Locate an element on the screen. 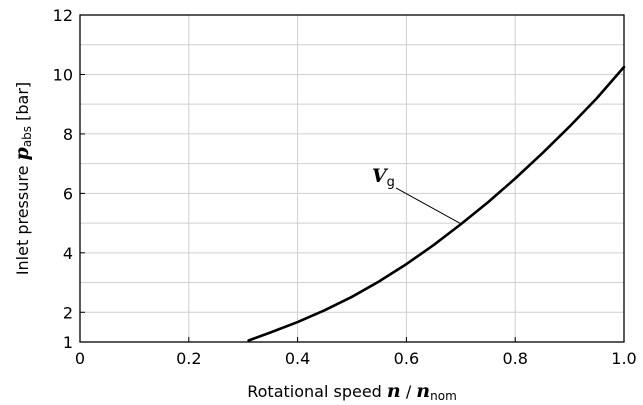  annotation-label-var: V is located at coordinates (380, 176).